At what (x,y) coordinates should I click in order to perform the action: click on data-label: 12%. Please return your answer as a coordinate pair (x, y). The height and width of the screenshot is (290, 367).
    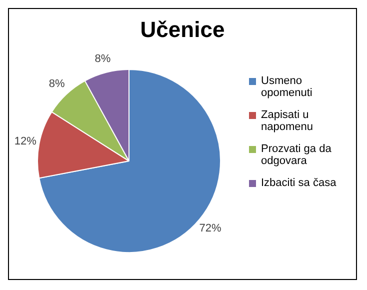
    Looking at the image, I should click on (25, 141).